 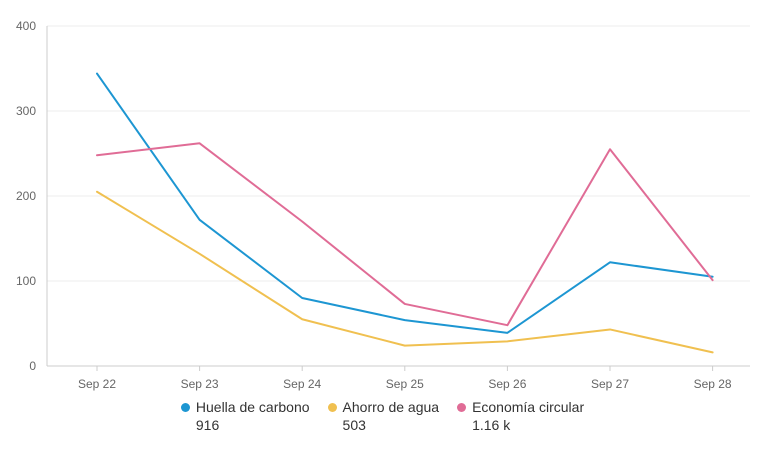 What do you see at coordinates (405, 384) in the screenshot?
I see `x-tick-label: Sep 25` at bounding box center [405, 384].